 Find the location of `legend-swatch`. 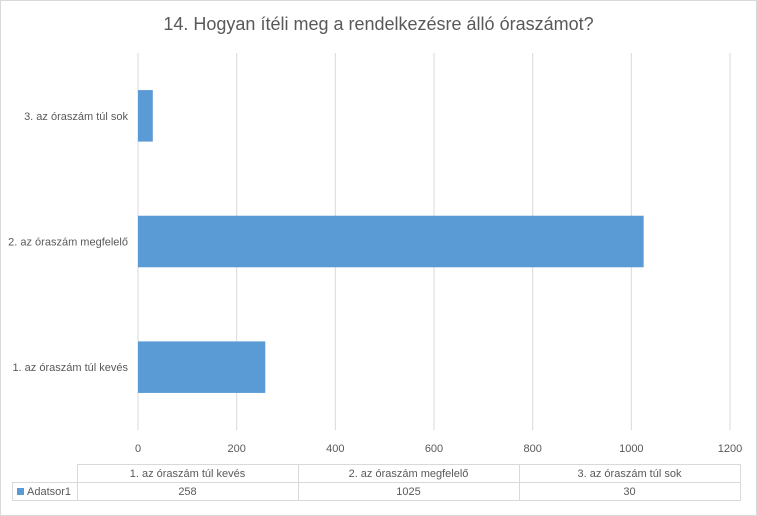

legend-swatch is located at coordinates (20, 492).